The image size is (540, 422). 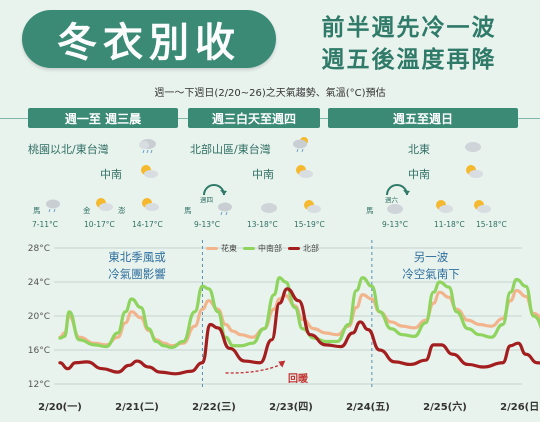 I want to click on legend-swatch-north, so click(x=294, y=248).